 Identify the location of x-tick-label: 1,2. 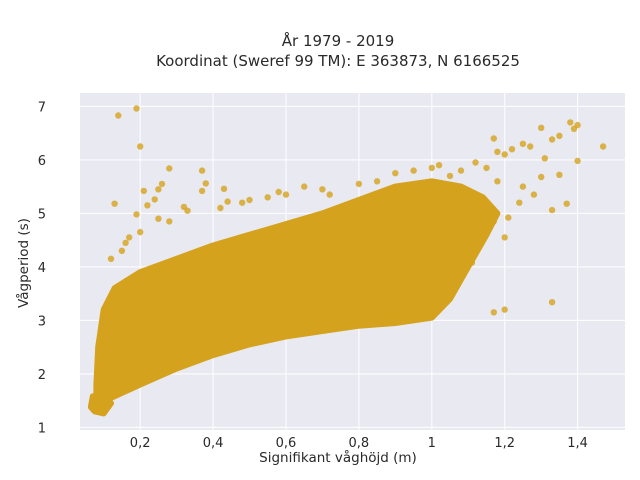
(504, 443).